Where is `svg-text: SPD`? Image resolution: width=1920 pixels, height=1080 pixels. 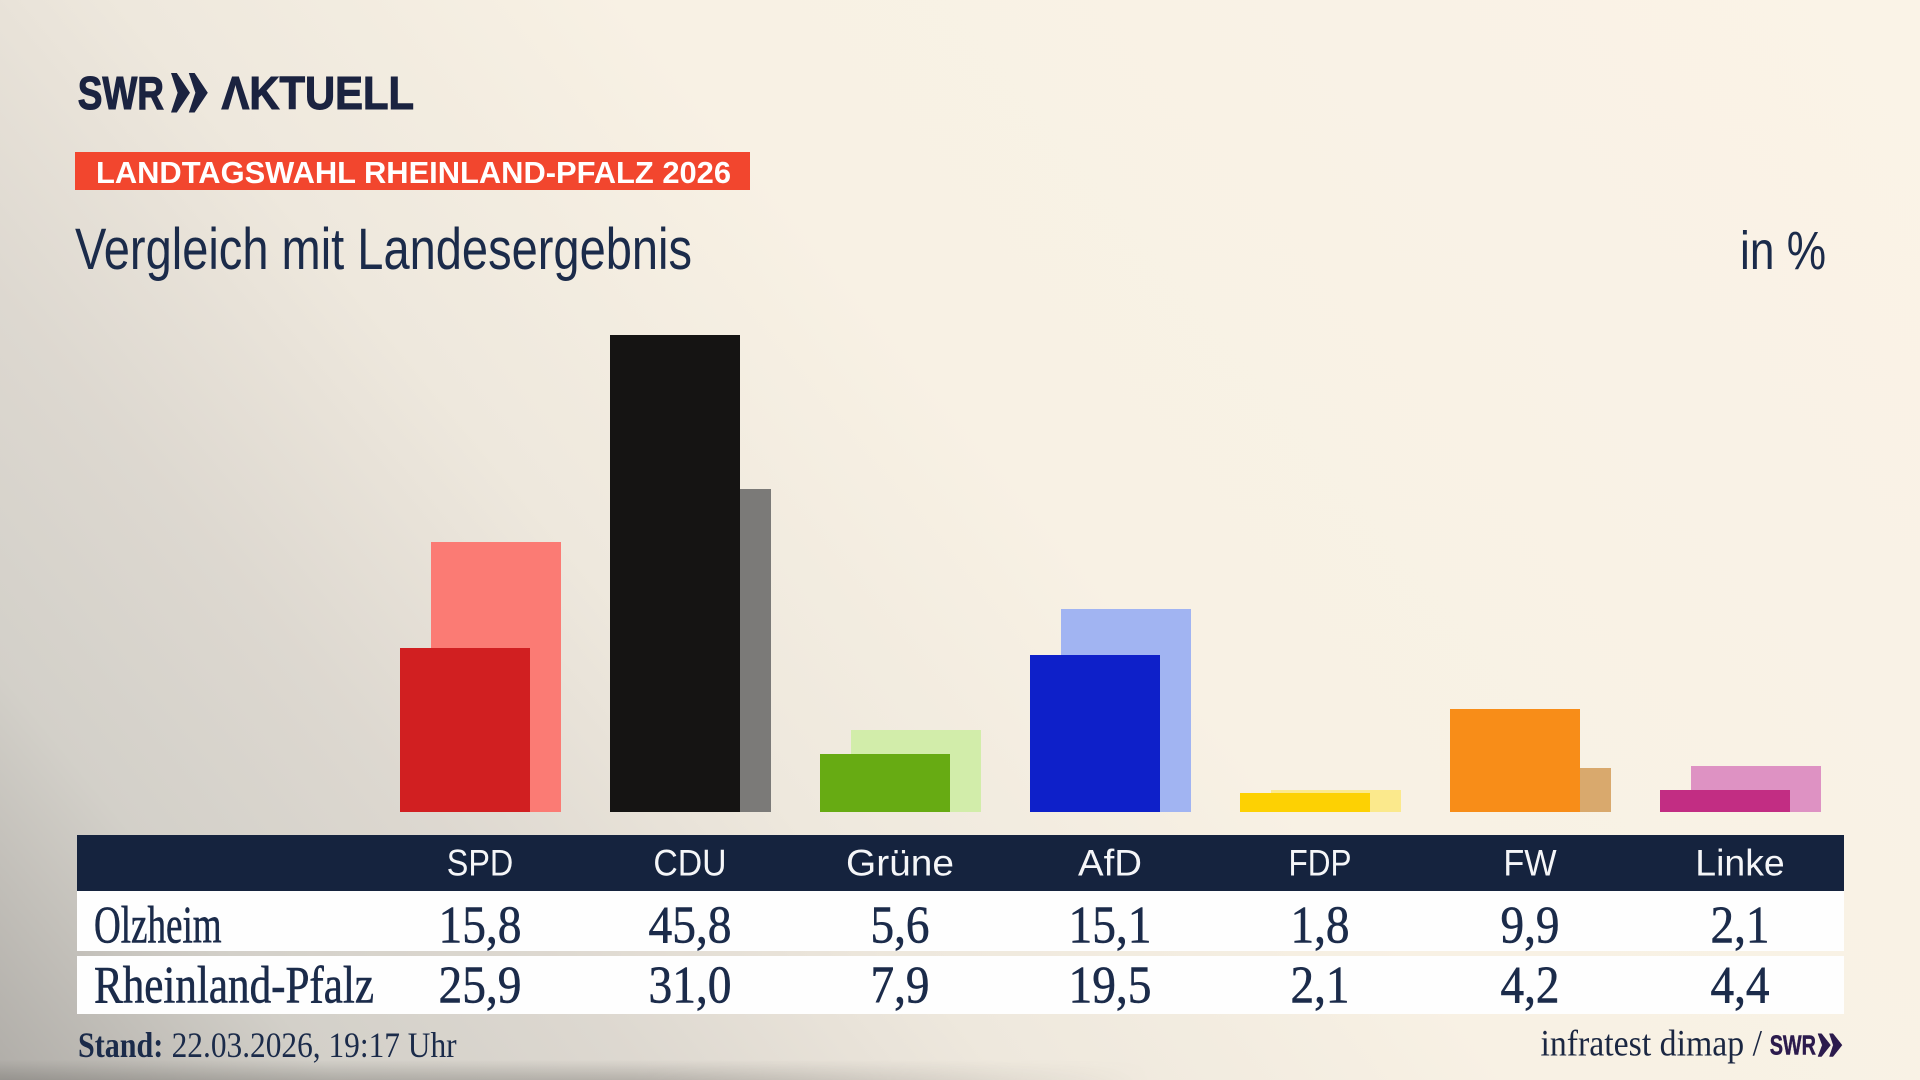
svg-text: SPD is located at coordinates (480, 863).